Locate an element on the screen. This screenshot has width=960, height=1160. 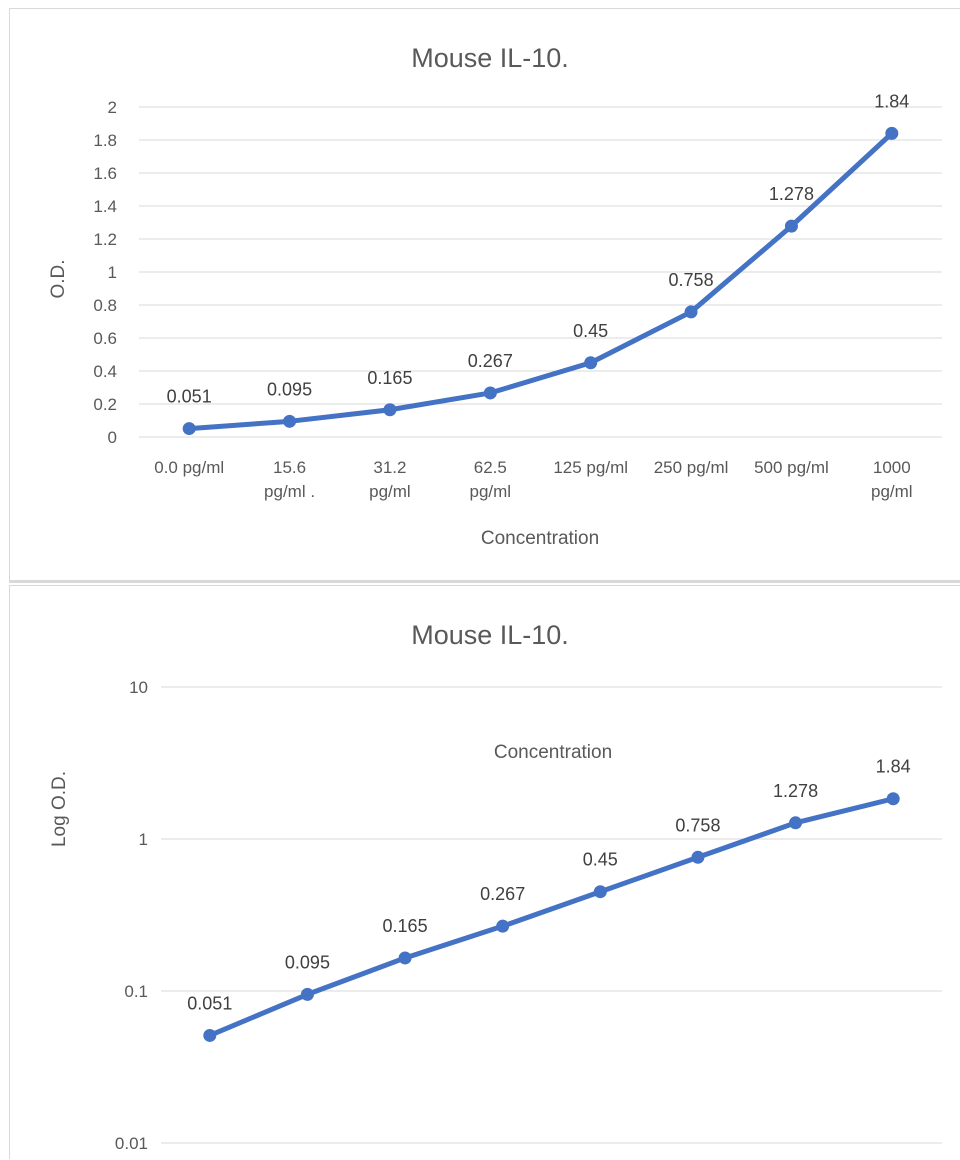
y-tick-label: 0.8 is located at coordinates (105, 305).